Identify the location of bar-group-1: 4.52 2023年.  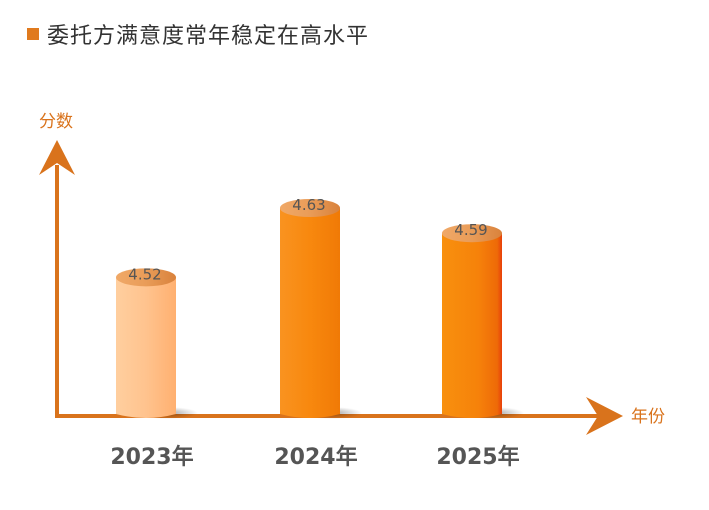
(154, 367).